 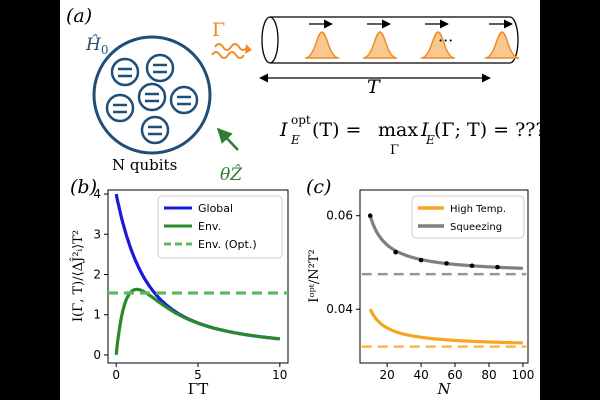 I want to click on qubit-group, so click(x=152, y=99).